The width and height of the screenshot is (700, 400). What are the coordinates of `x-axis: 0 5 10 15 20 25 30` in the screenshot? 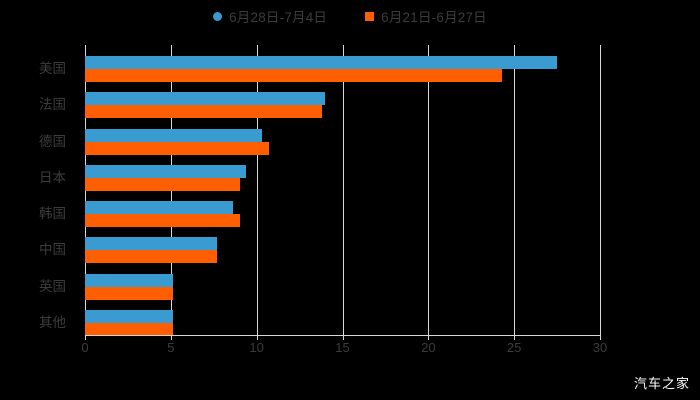 It's located at (344, 350).